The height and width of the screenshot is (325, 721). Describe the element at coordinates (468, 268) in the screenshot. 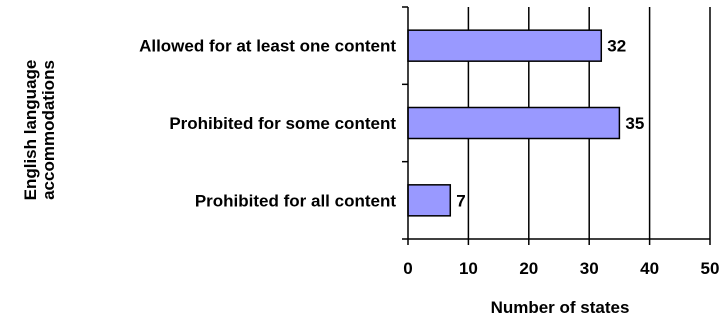

I see `x-tick-label-10: 10` at that location.